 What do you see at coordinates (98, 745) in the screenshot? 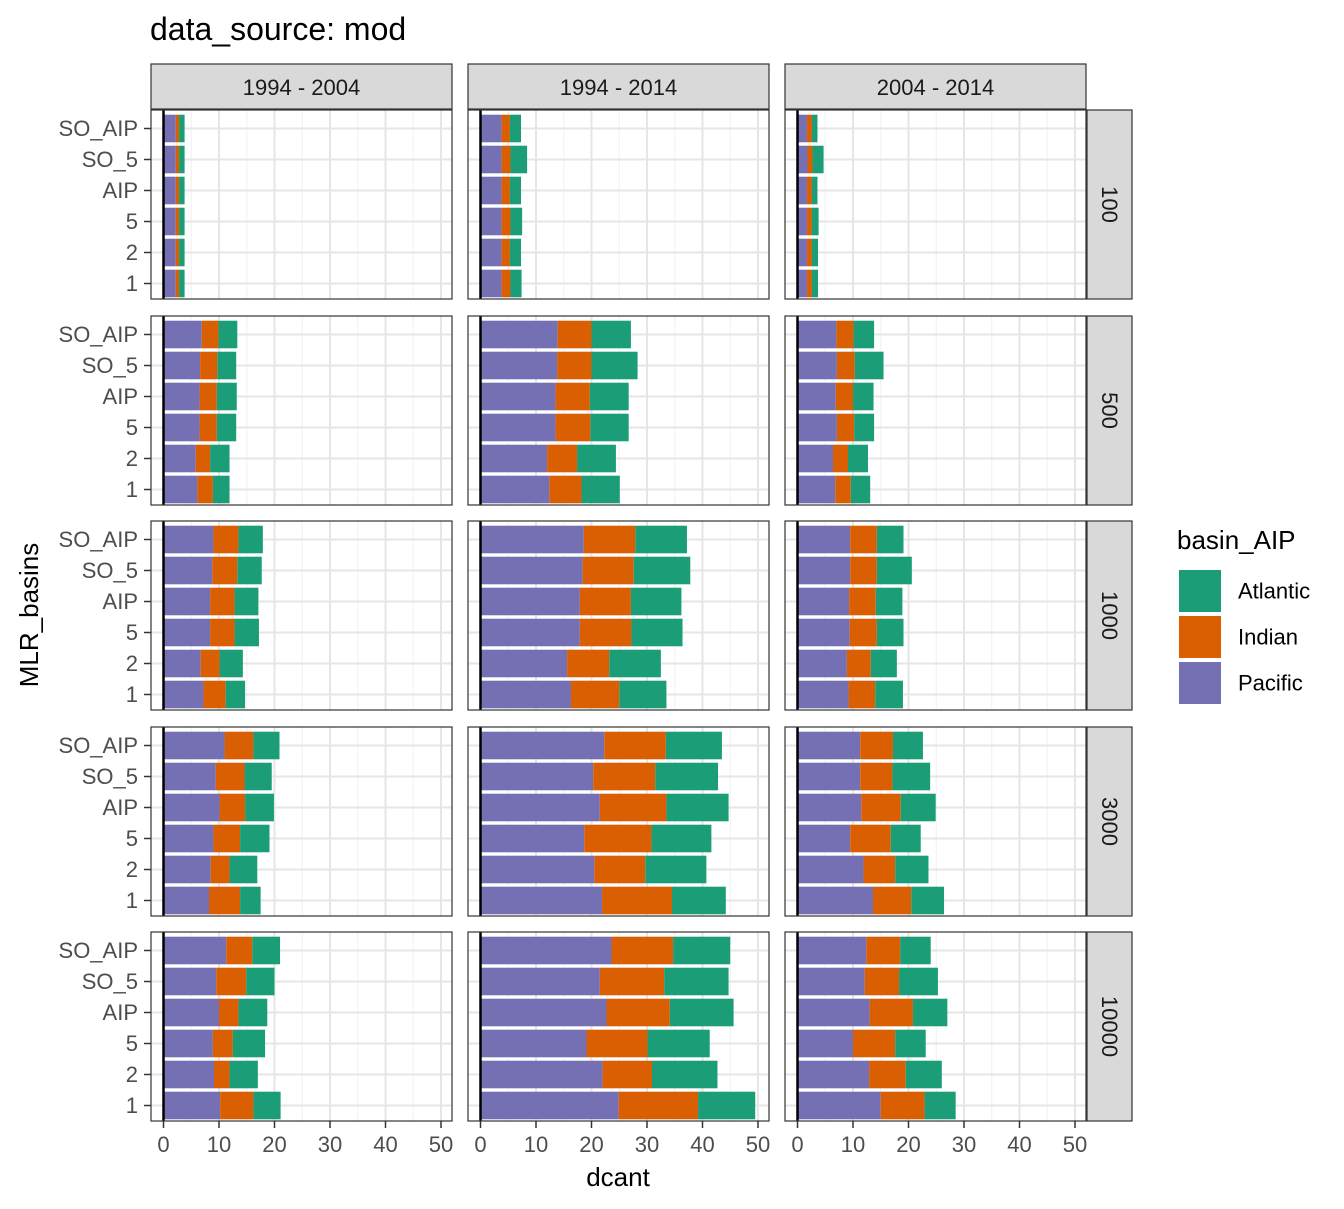
I see `y-tick-label: SO_AIP` at bounding box center [98, 745].